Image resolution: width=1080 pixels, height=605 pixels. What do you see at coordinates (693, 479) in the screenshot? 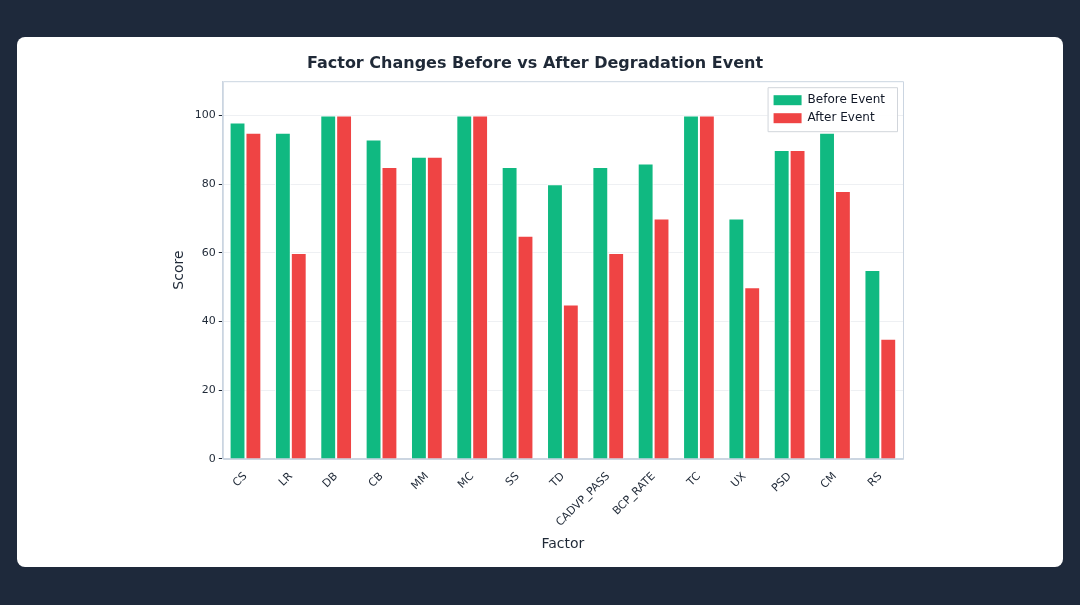
I see `x-tick-label: TC` at bounding box center [693, 479].